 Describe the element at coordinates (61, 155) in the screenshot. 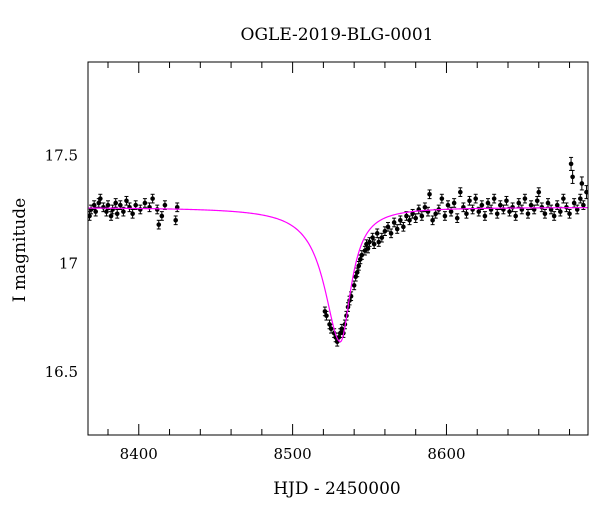

I see `y-tick-label: 17.5` at that location.